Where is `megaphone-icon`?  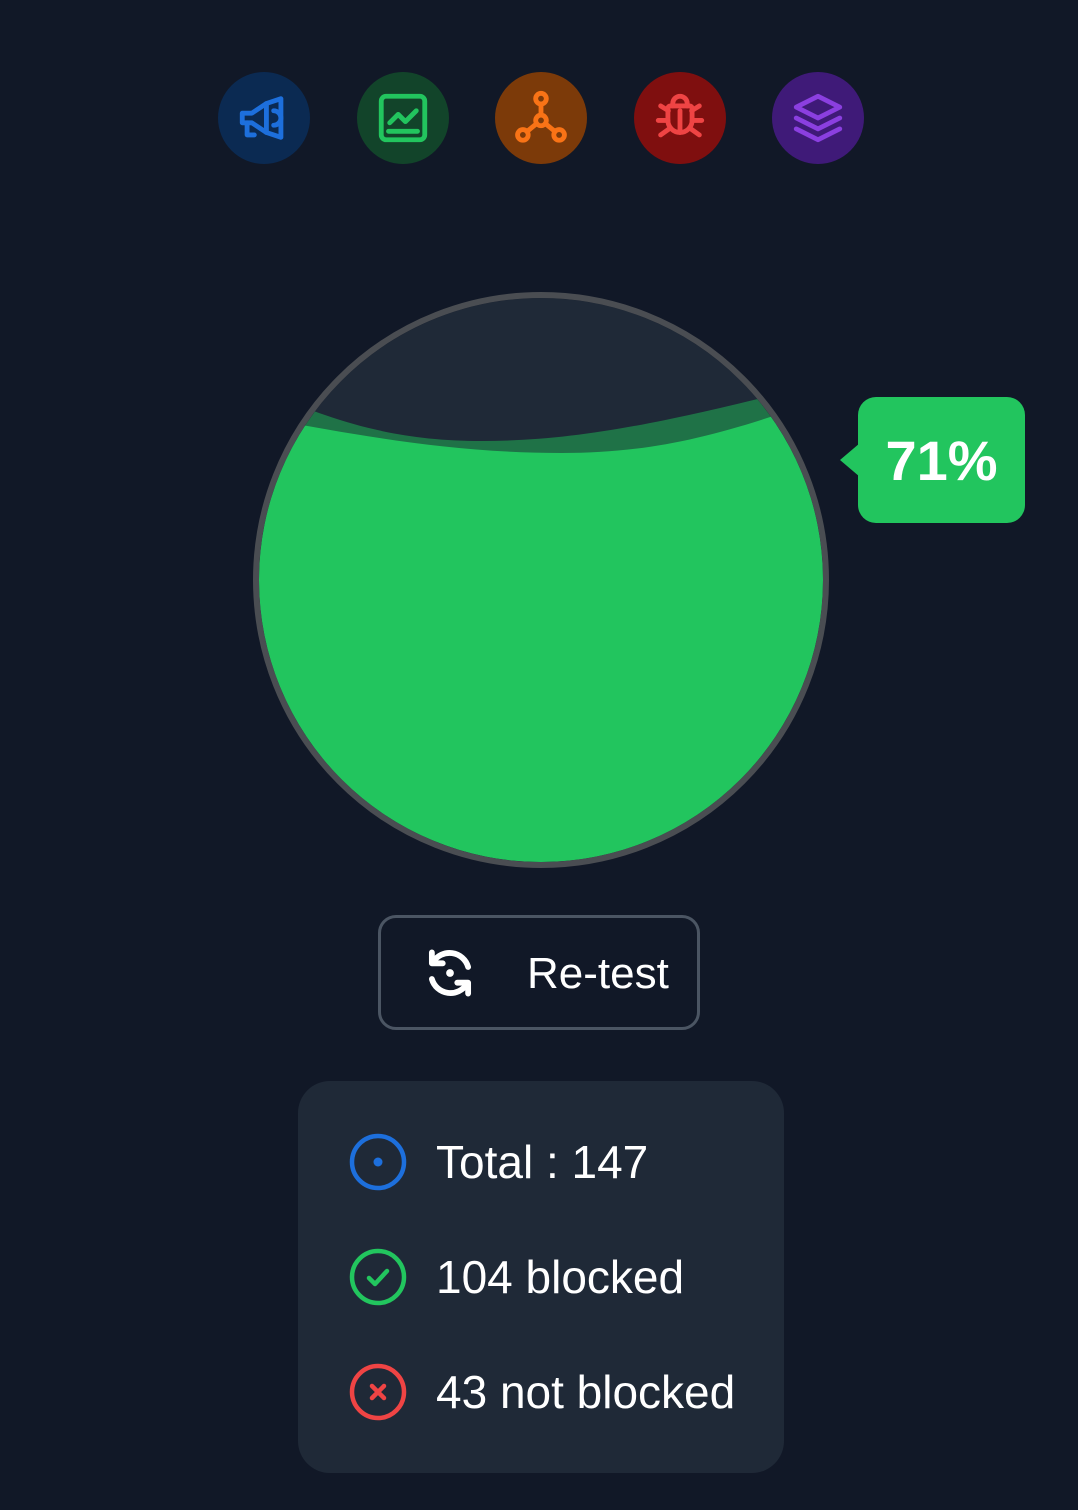 megaphone-icon is located at coordinates (261, 118).